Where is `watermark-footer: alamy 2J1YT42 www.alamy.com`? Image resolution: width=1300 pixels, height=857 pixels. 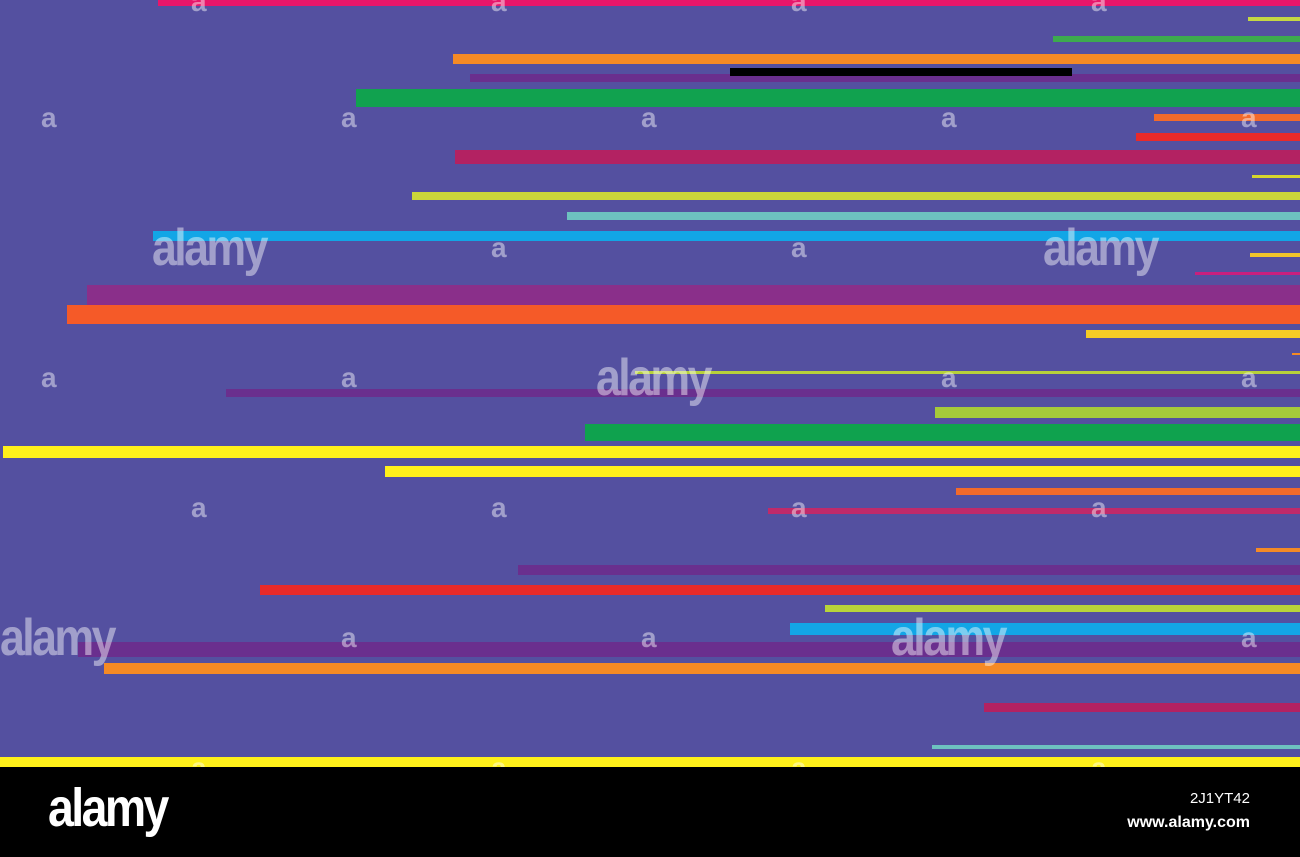
watermark-footer: alamy 2J1YT42 www.alamy.com is located at coordinates (650, 812).